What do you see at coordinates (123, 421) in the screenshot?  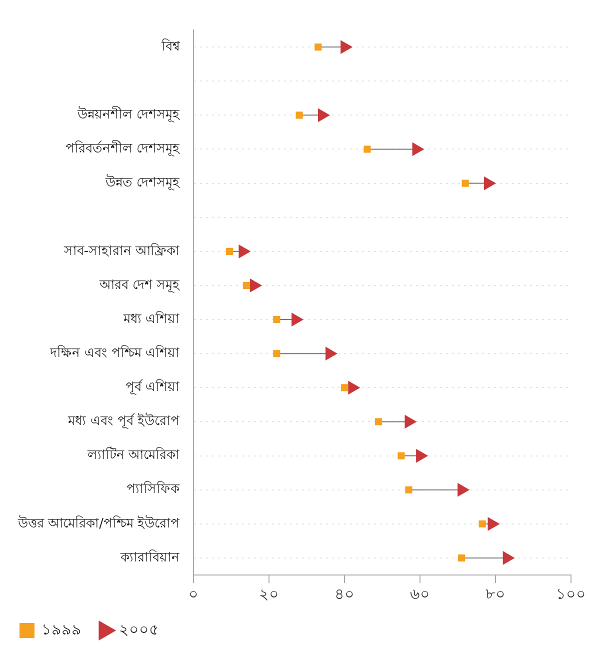 I see `y-tick-label: মধ্য এবং পূর্ব ইউরোপ` at bounding box center [123, 421].